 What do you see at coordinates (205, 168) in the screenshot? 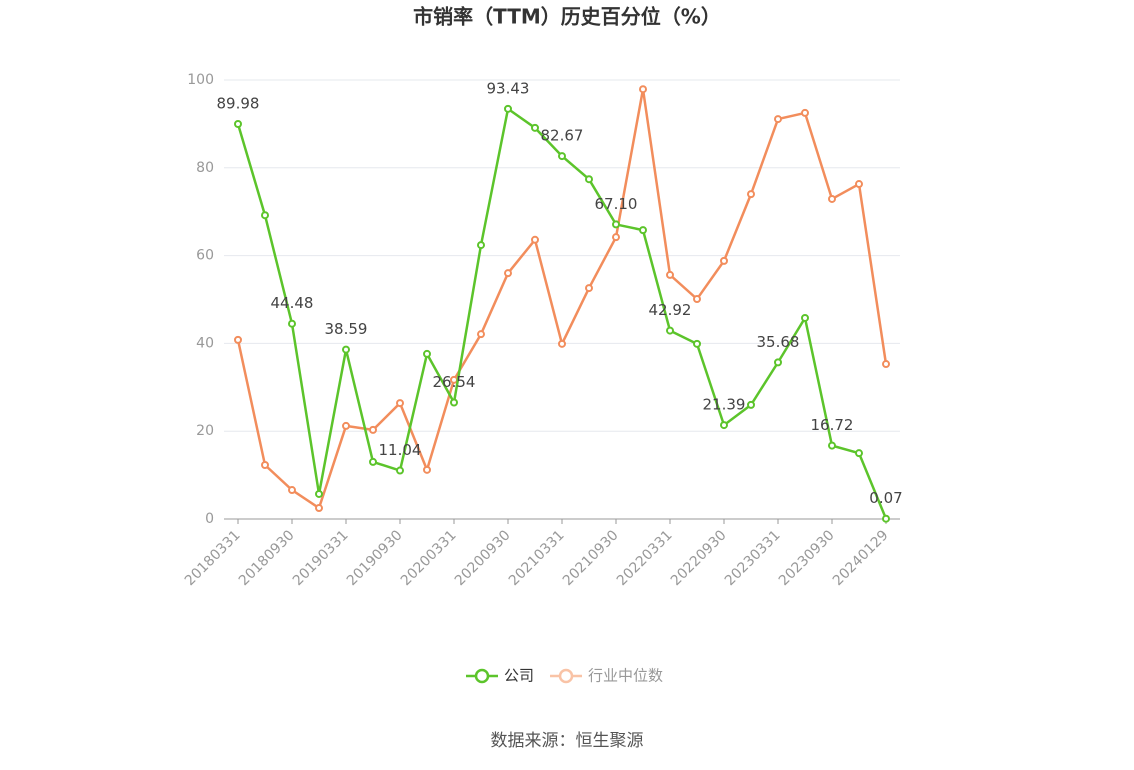
I see `y-tick-label: 80` at bounding box center [205, 168].